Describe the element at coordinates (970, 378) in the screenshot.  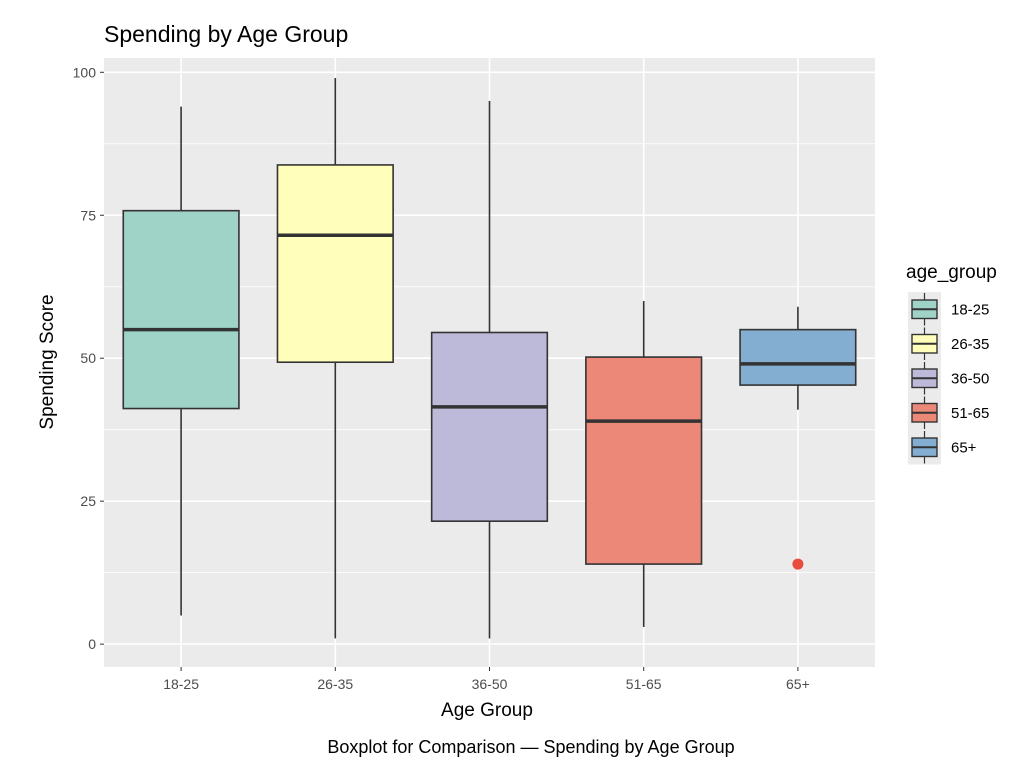
I see `legend-label: 36-50` at that location.